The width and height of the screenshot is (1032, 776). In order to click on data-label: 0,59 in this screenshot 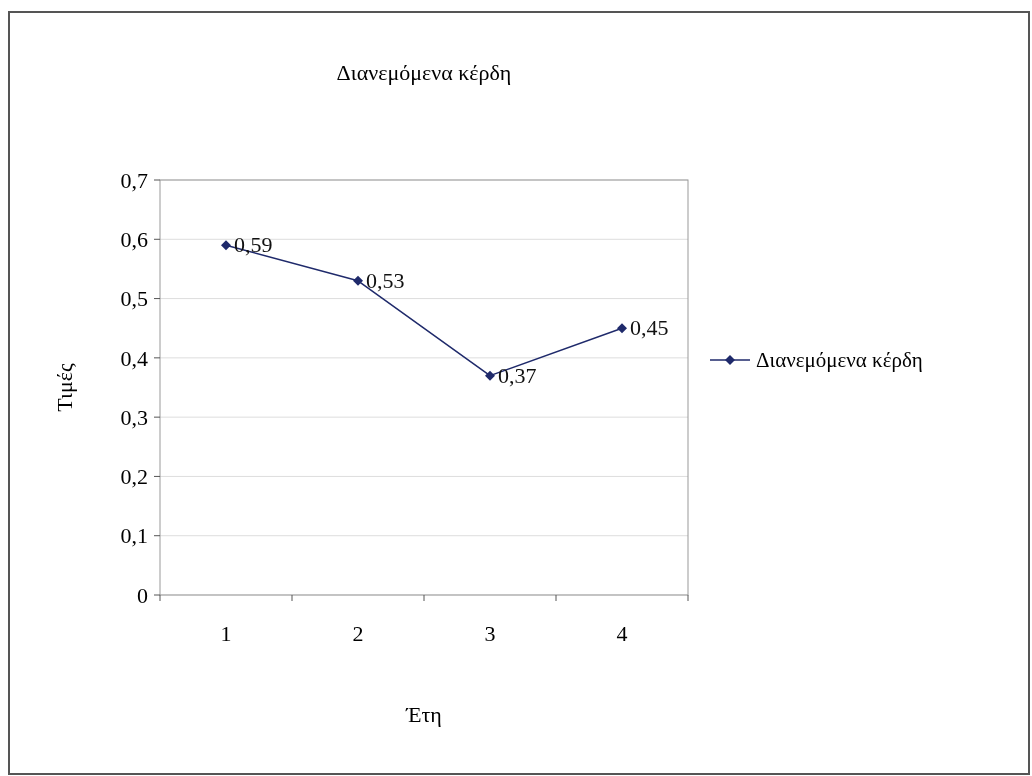, I will do `click(253, 245)`.